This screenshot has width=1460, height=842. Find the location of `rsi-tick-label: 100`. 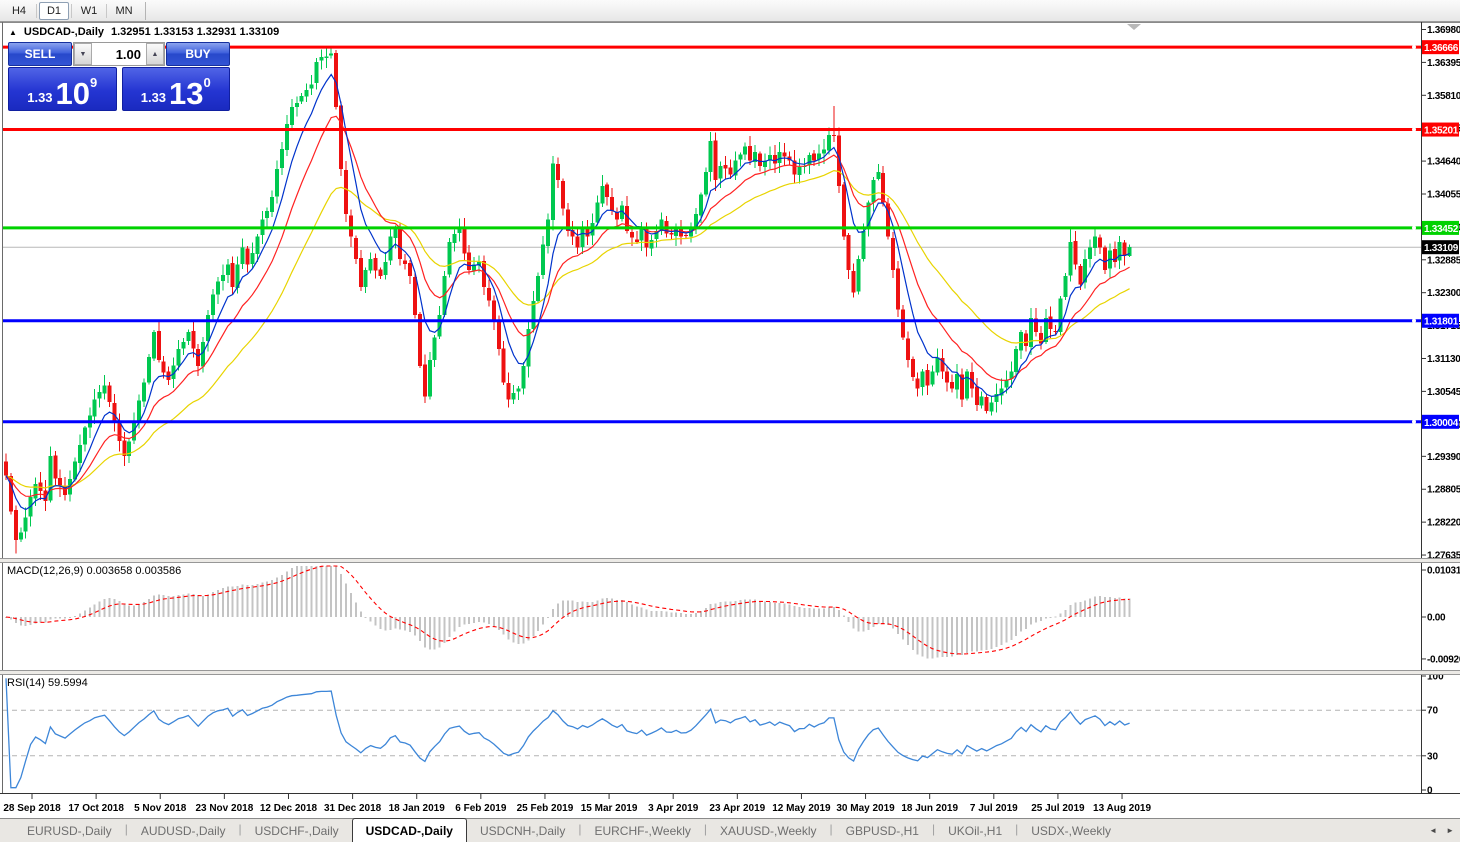

rsi-tick-label: 100 is located at coordinates (1435, 677).